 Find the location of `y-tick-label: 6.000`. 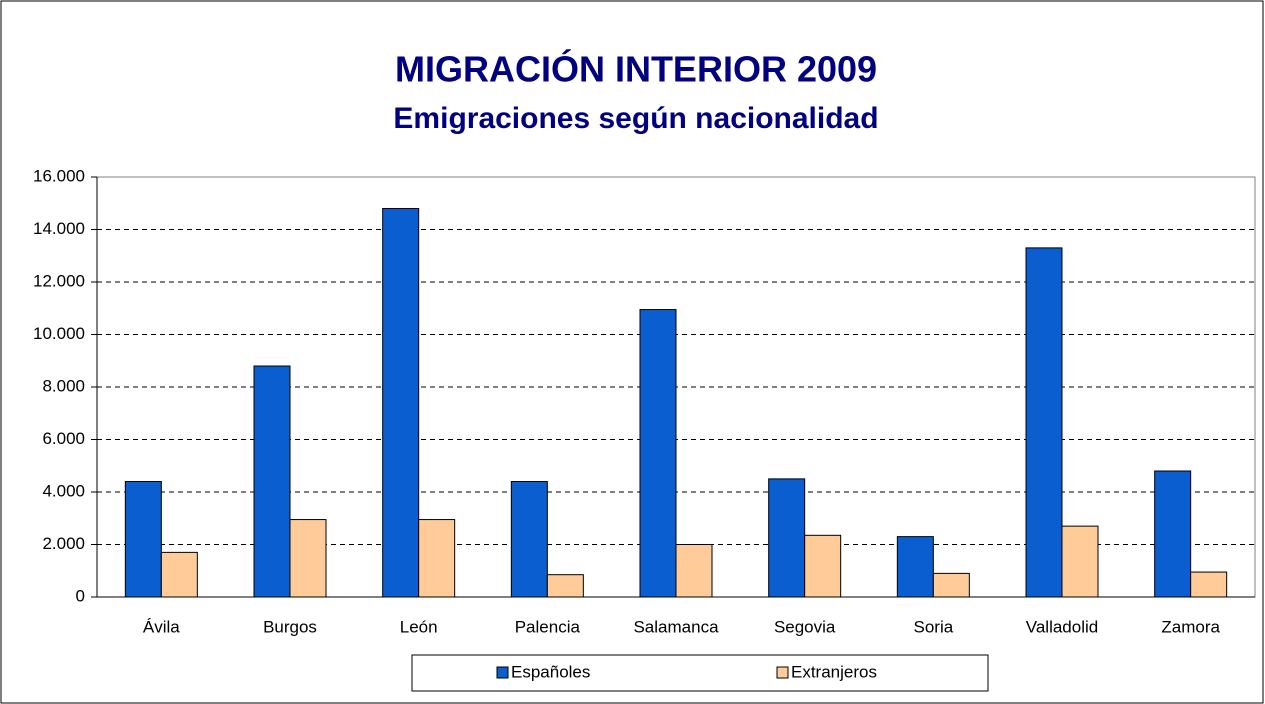

y-tick-label: 6.000 is located at coordinates (63, 438).